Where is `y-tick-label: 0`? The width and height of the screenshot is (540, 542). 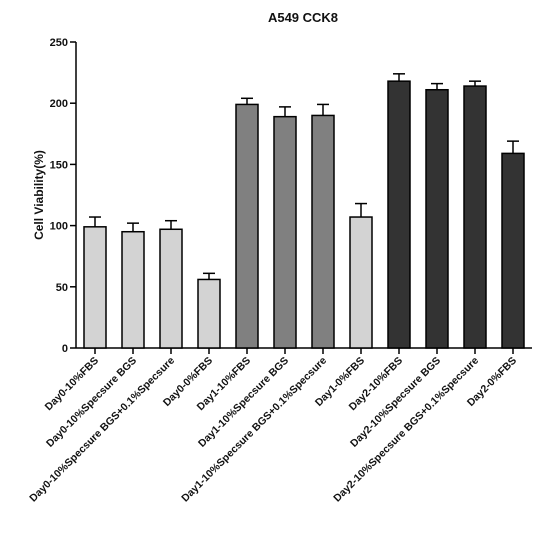
y-tick-label: 0 is located at coordinates (65, 349).